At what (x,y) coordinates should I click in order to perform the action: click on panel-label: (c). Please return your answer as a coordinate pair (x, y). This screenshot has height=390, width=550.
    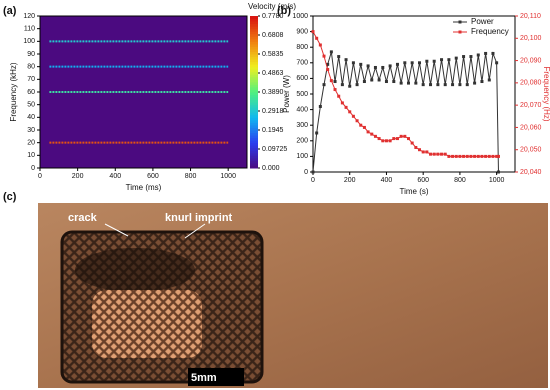
    Looking at the image, I should click on (10, 197).